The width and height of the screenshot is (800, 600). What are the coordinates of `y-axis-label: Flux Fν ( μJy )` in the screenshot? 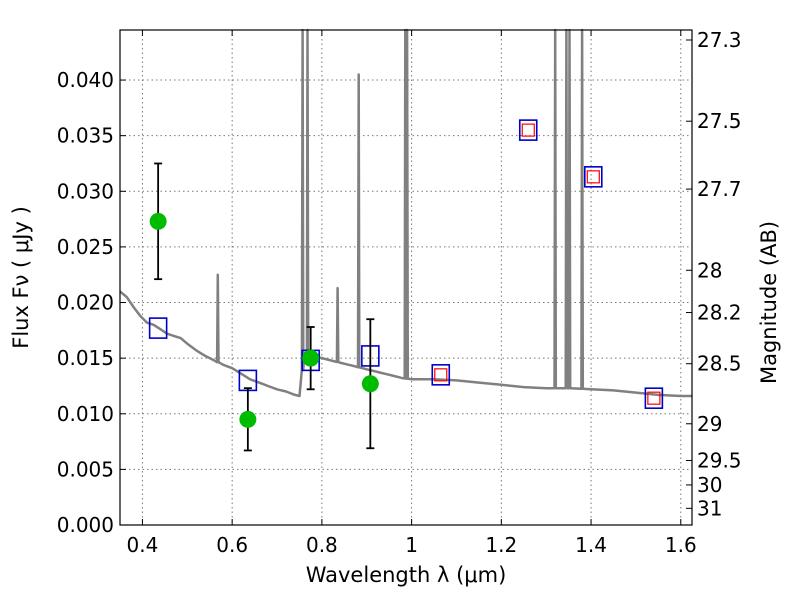 It's located at (21, 277).